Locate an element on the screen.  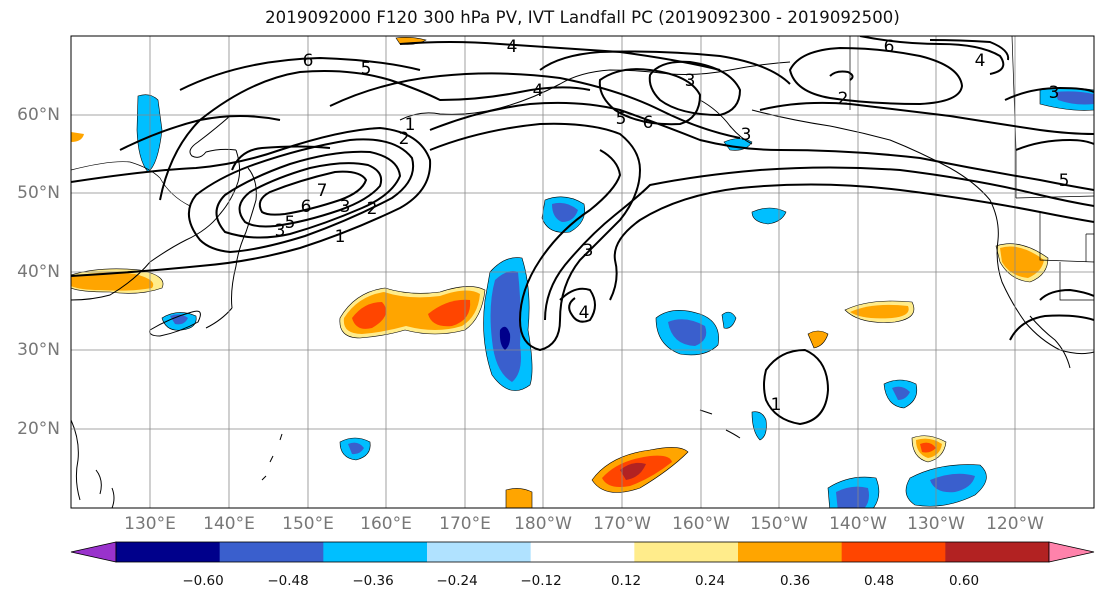
lon-label-140w: 140°W is located at coordinates (858, 524).